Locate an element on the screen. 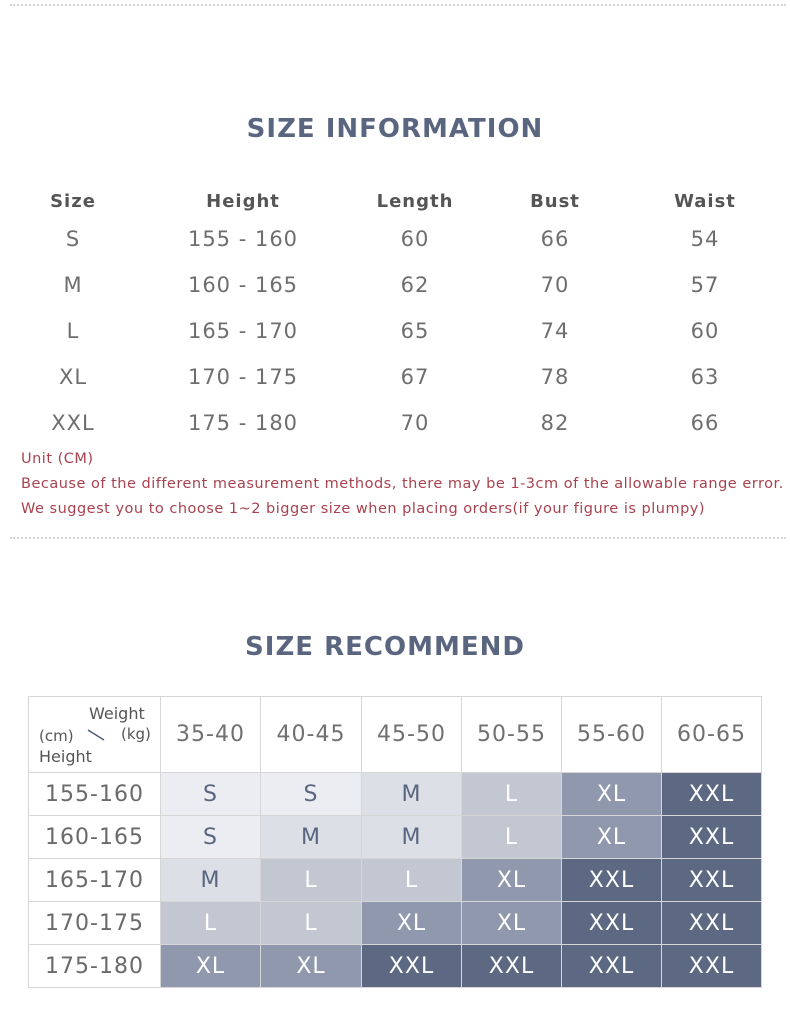 Image resolution: width=790 pixels, height=1011 pixels. height-range-label: 155-160 is located at coordinates (94, 794).